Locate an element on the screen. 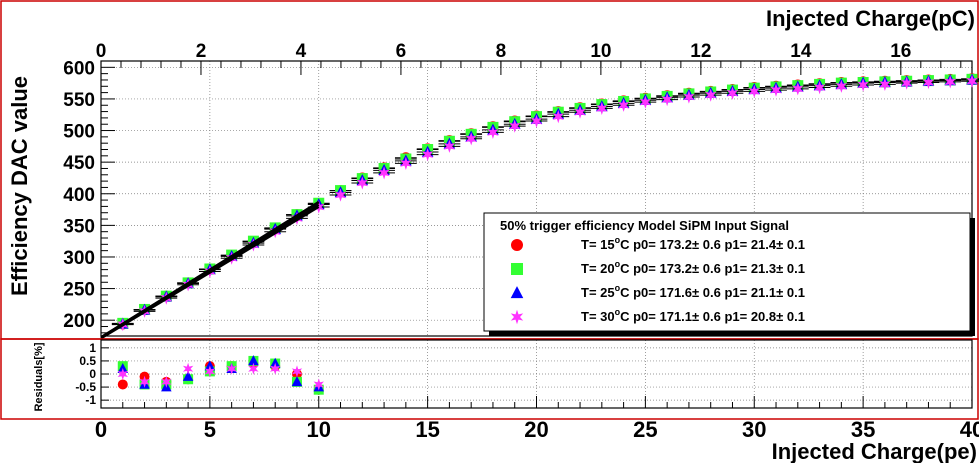 The height and width of the screenshot is (463, 979). residuals-y-tick-label: 1 is located at coordinates (92, 348).